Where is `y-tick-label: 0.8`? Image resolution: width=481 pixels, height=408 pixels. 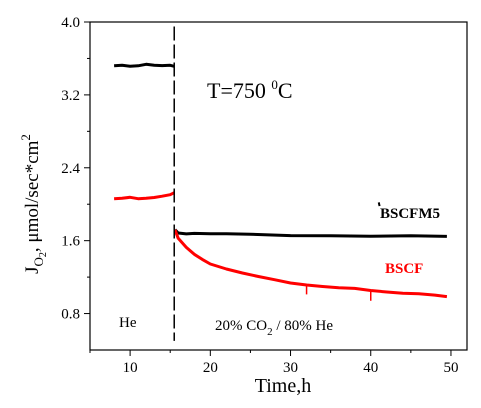 y-tick-label: 0.8 is located at coordinates (70, 315).